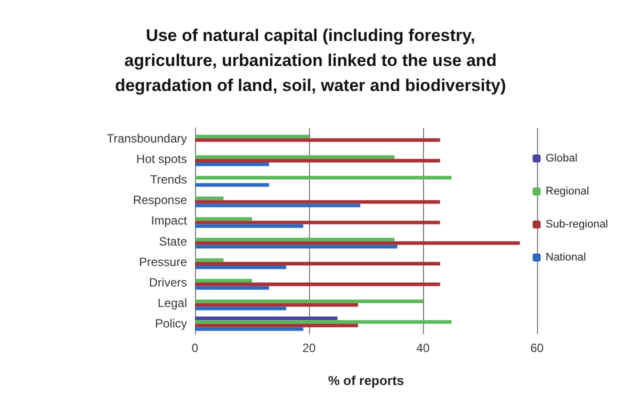 The height and width of the screenshot is (416, 621). What do you see at coordinates (577, 224) in the screenshot?
I see `legend-label: Sub-regional` at bounding box center [577, 224].